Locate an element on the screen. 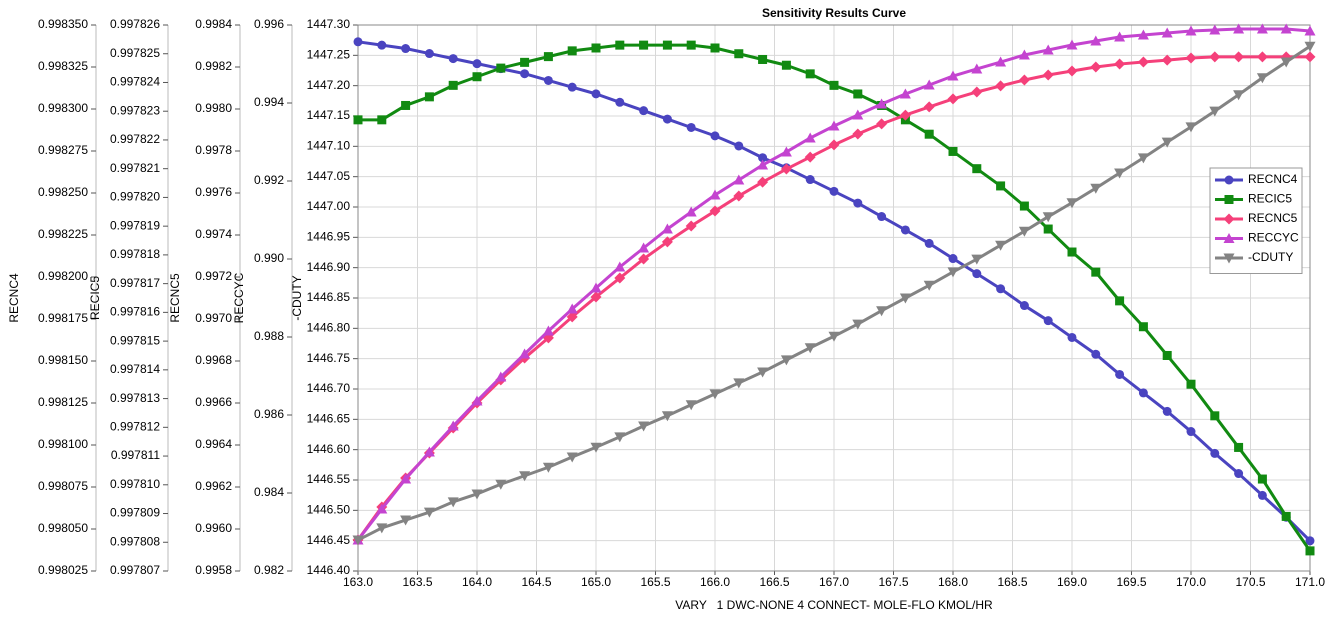 Image resolution: width=1334 pixels, height=619 pixels. y-tick-label: 0.9958 is located at coordinates (213, 570).